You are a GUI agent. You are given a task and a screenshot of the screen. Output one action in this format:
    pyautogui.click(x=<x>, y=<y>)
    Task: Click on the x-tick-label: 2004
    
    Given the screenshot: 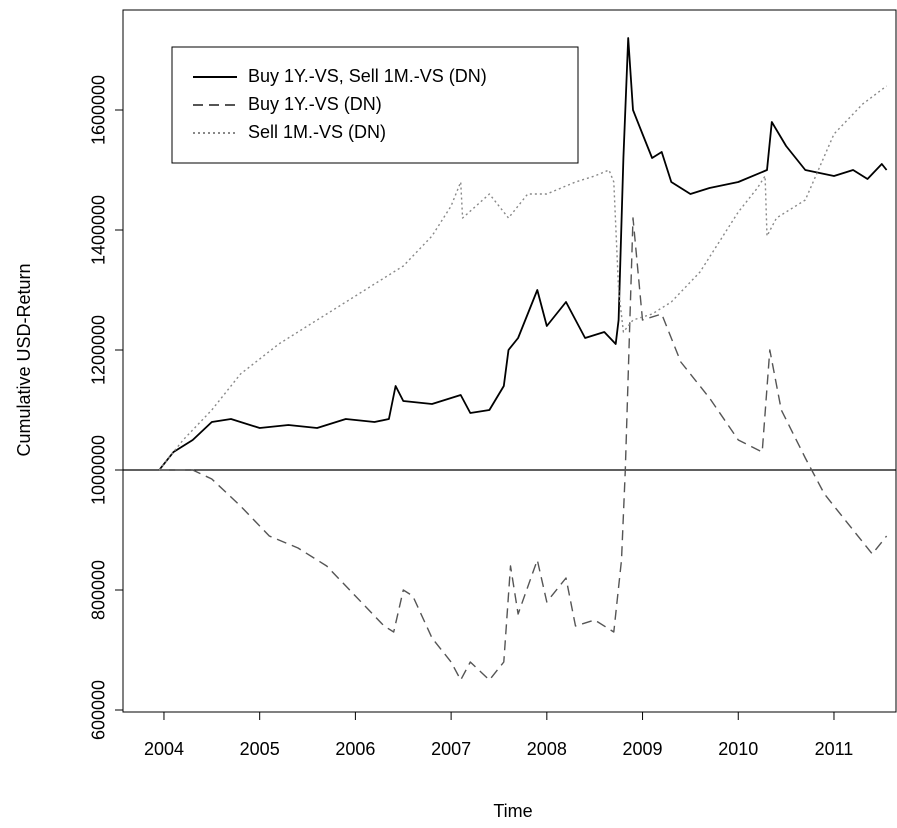 What is the action you would take?
    pyautogui.click(x=164, y=749)
    